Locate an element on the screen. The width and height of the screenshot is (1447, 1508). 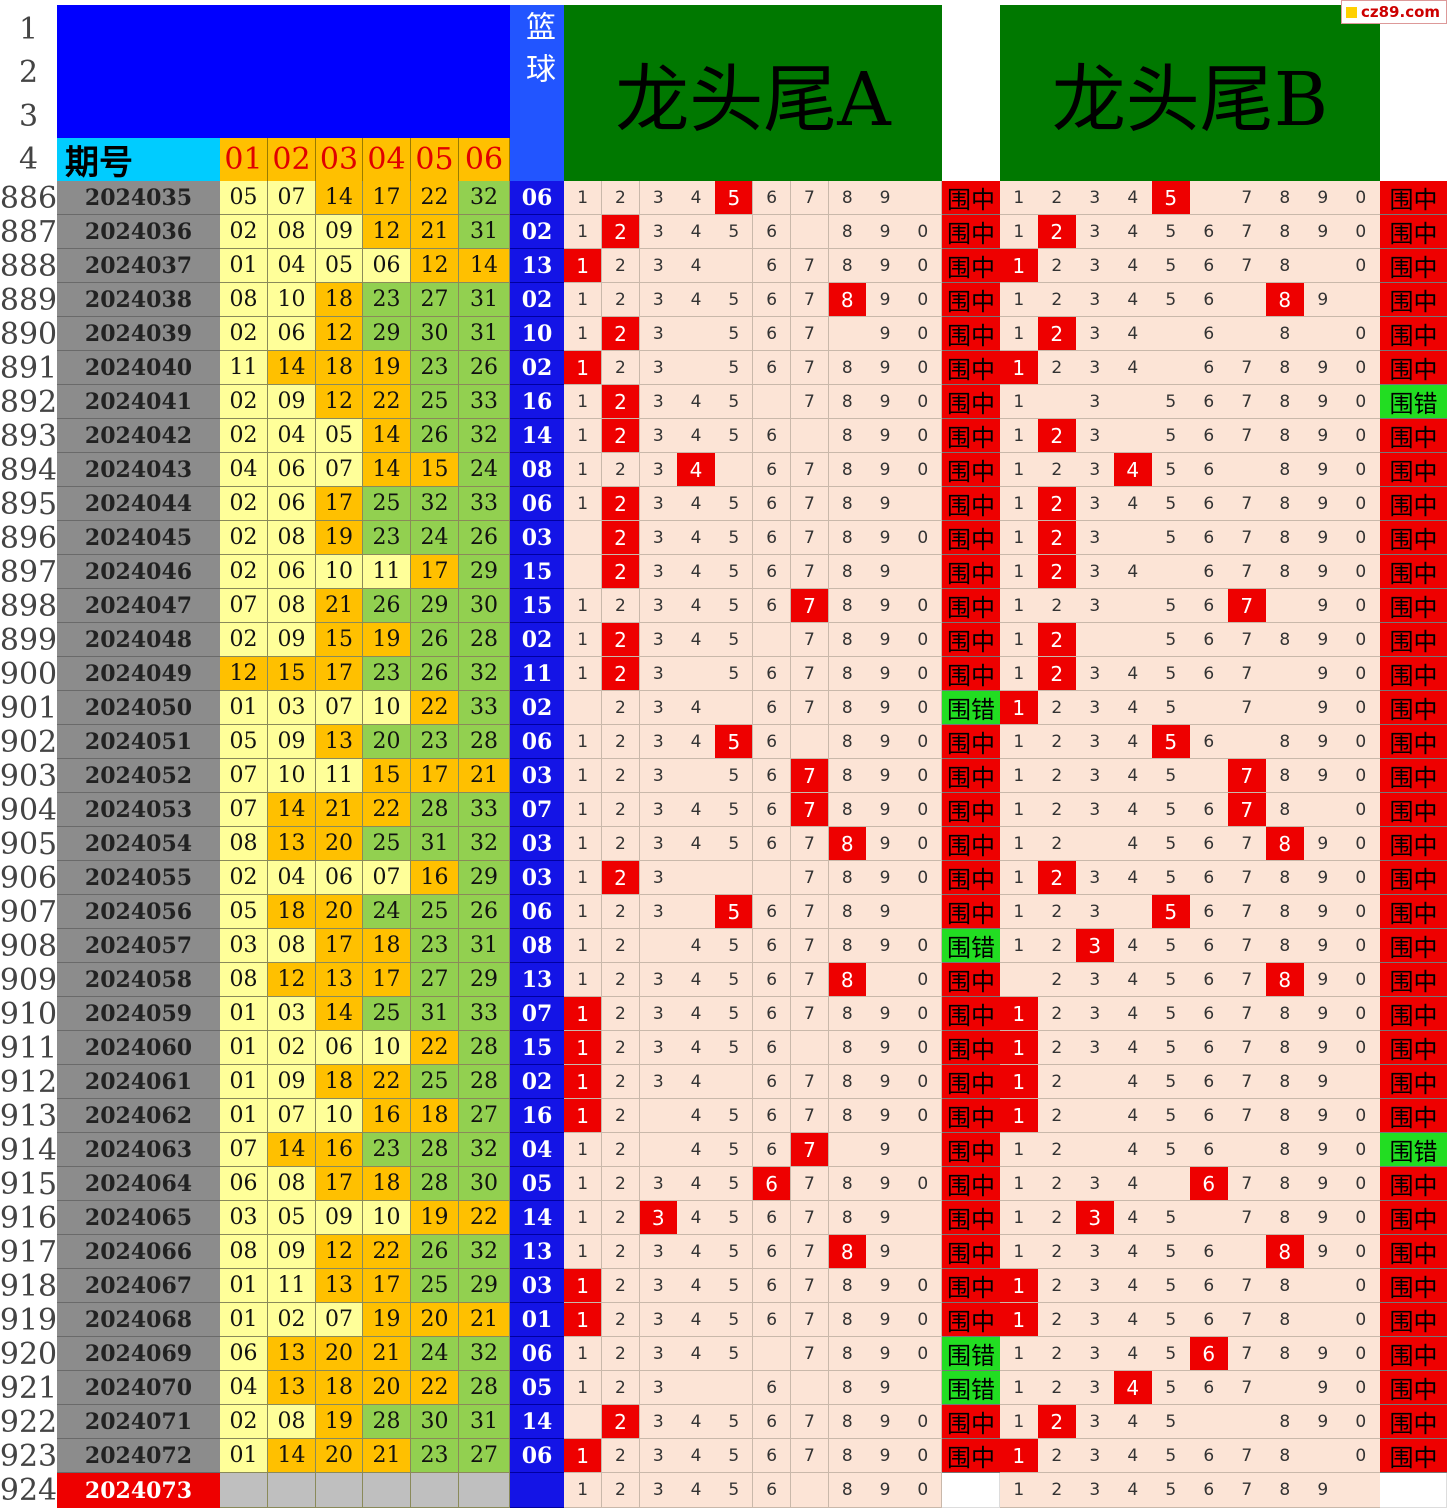
result-a-badge: 围错 is located at coordinates (971, 1388).